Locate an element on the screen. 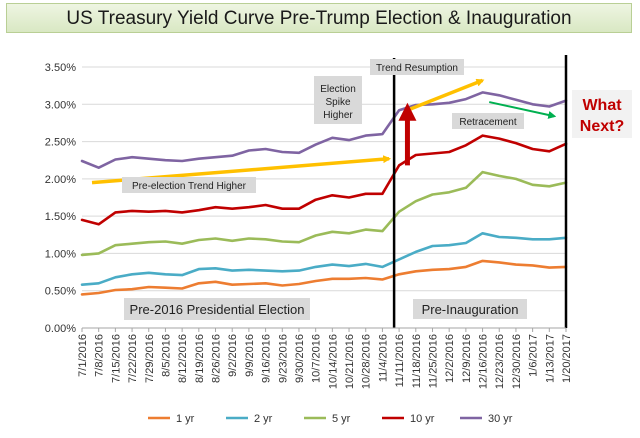  pre-election-trend-label: Pre-election Trend Higher is located at coordinates (189, 186).